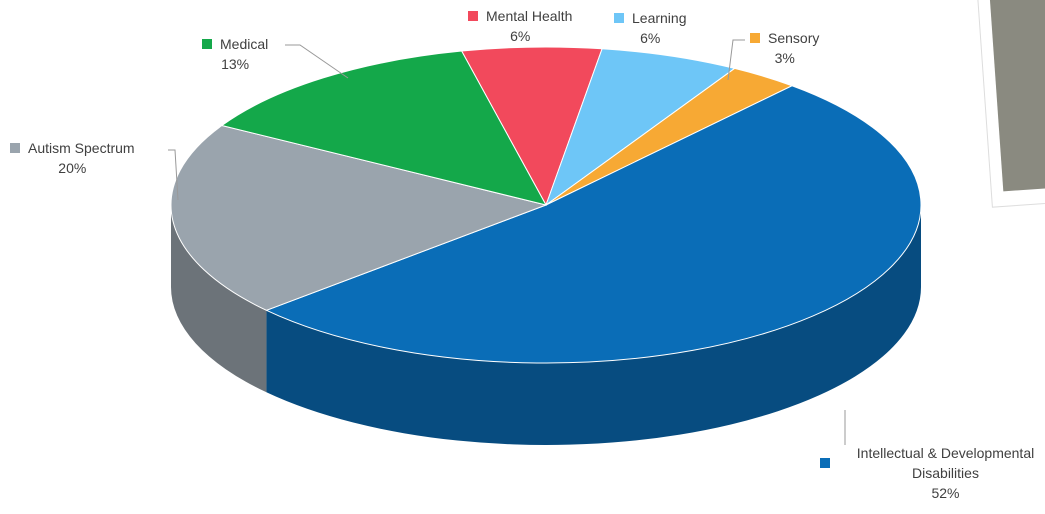  What do you see at coordinates (529, 16) in the screenshot?
I see `category-label: Mental Health` at bounding box center [529, 16].